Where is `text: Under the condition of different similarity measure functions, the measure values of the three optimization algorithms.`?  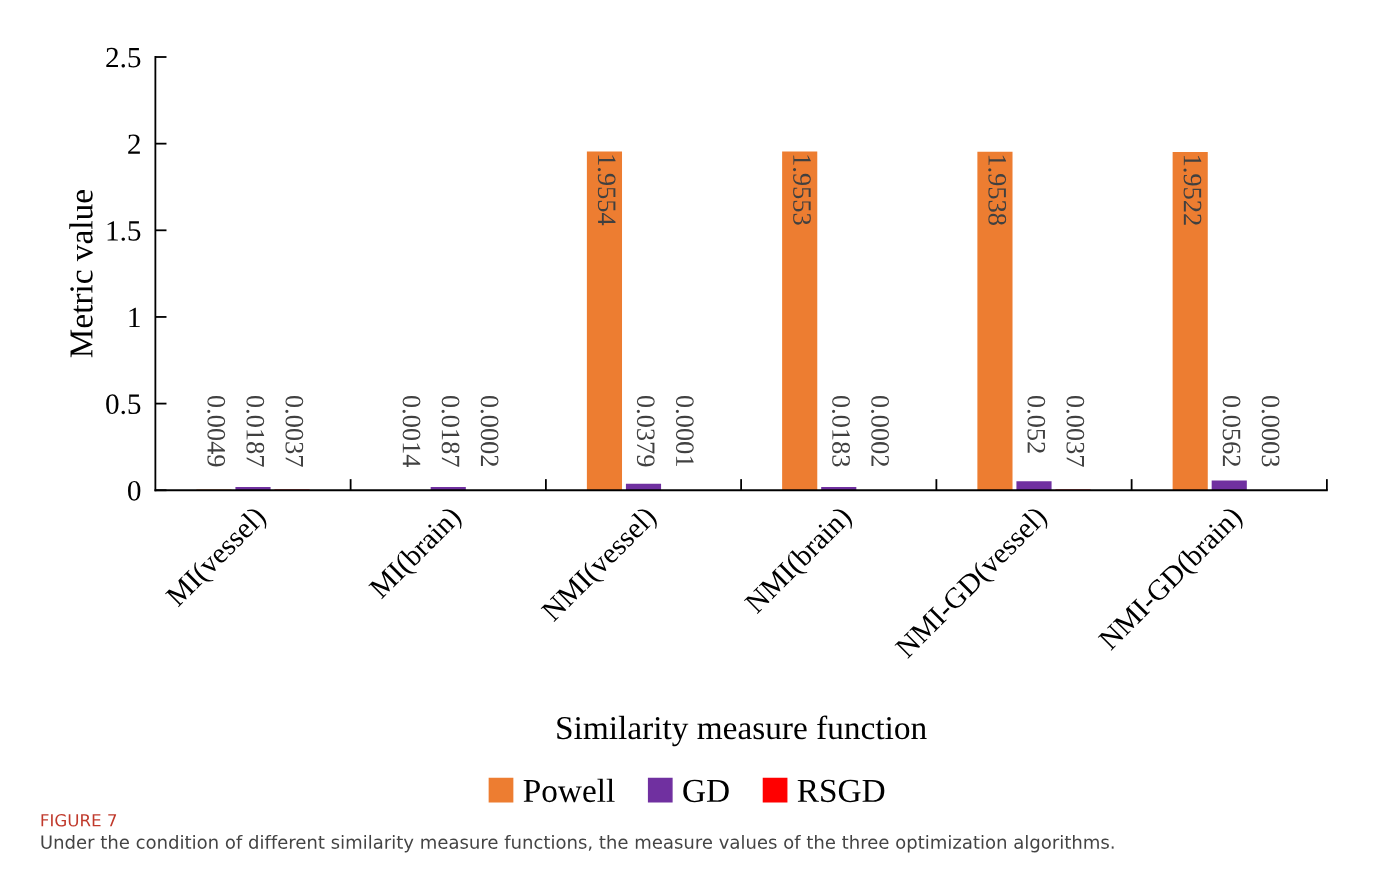 text: Under the condition of different similarity measure functions, the measure values of the three optimization algorithms. is located at coordinates (577, 843).